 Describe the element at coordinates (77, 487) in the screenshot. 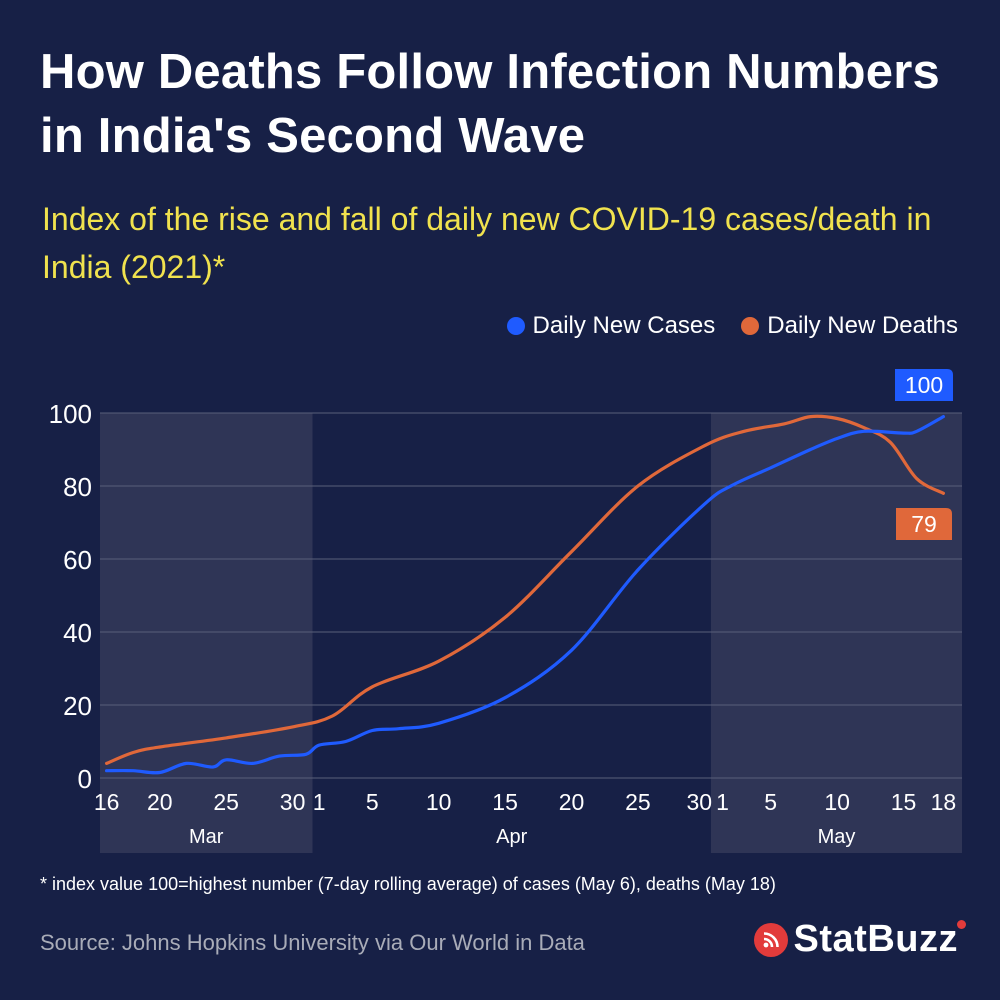

I see `y-tick-label: 80` at that location.